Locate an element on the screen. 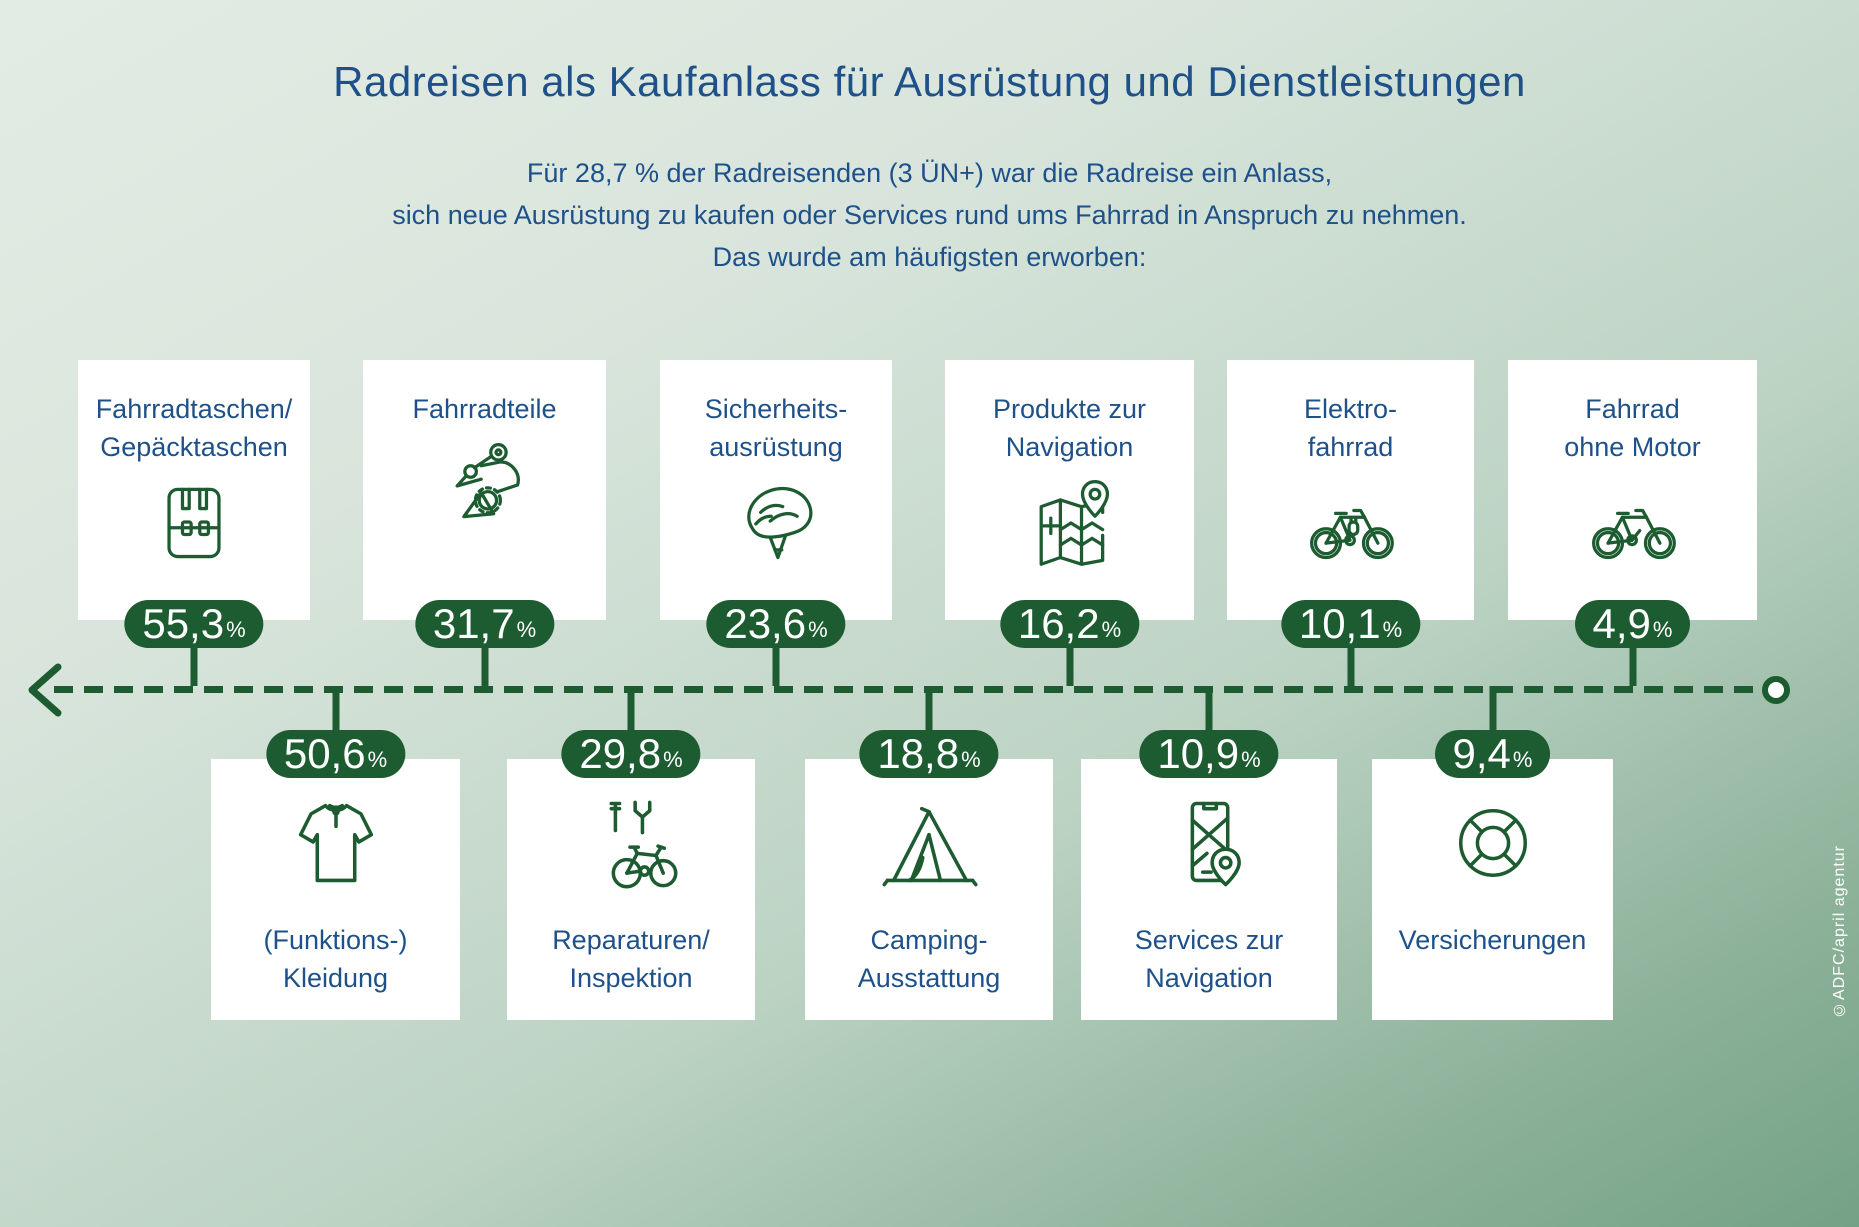  item-card: Fahrradtaschen/ Gepäcktaschen is located at coordinates (194, 490).